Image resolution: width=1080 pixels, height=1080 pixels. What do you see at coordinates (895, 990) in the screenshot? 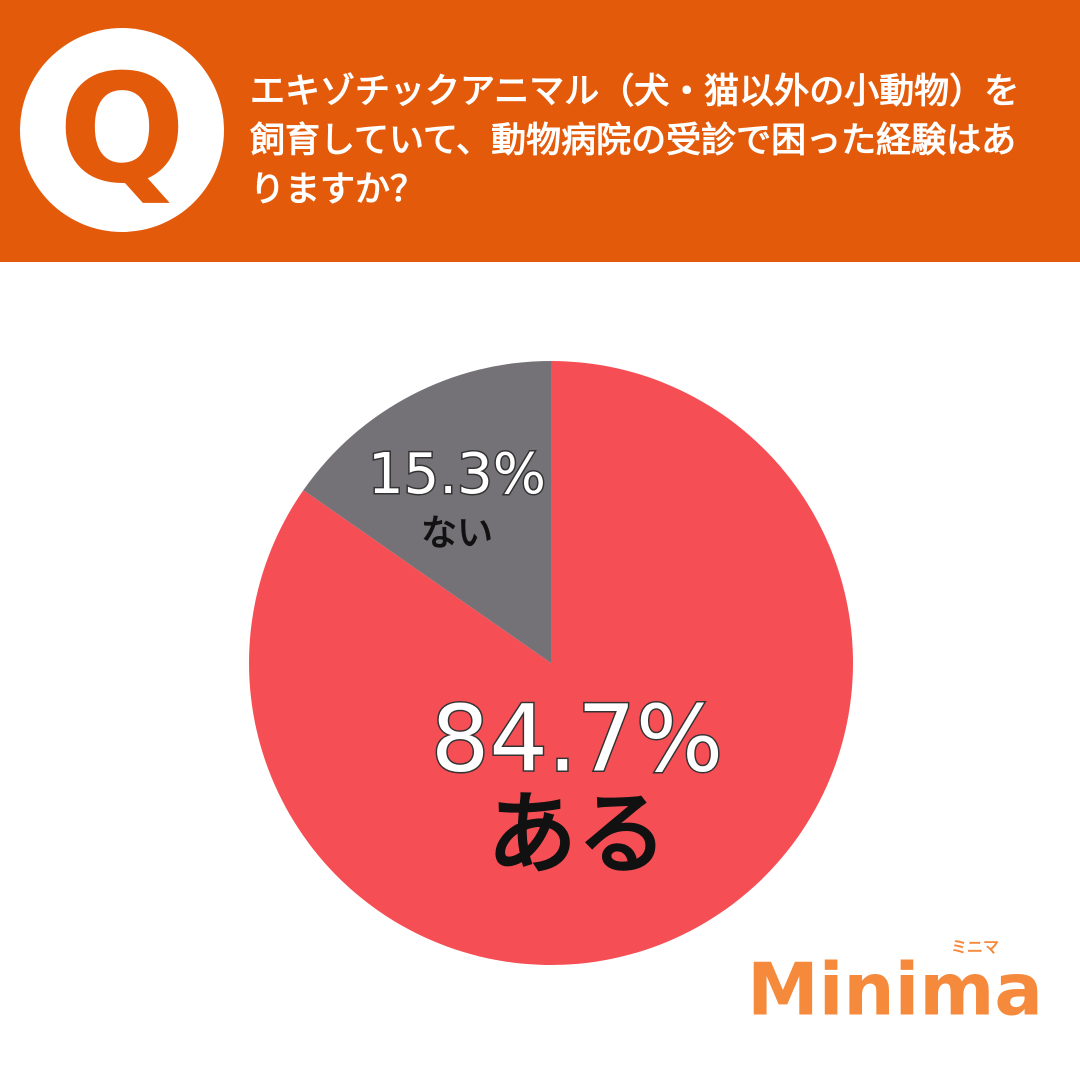
I see `logo: Minima` at bounding box center [895, 990].